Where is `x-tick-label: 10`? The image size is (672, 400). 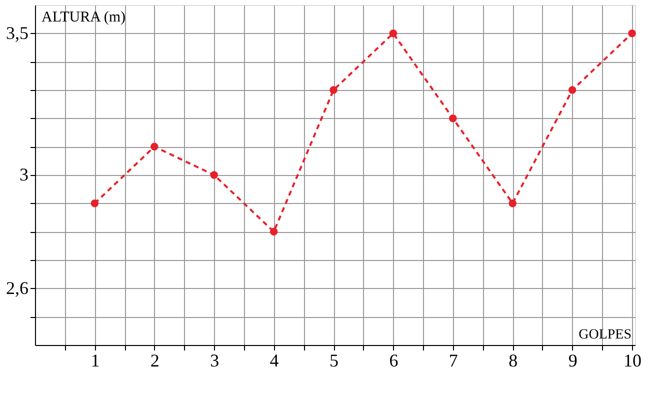 x-tick-label: 10 is located at coordinates (633, 360).